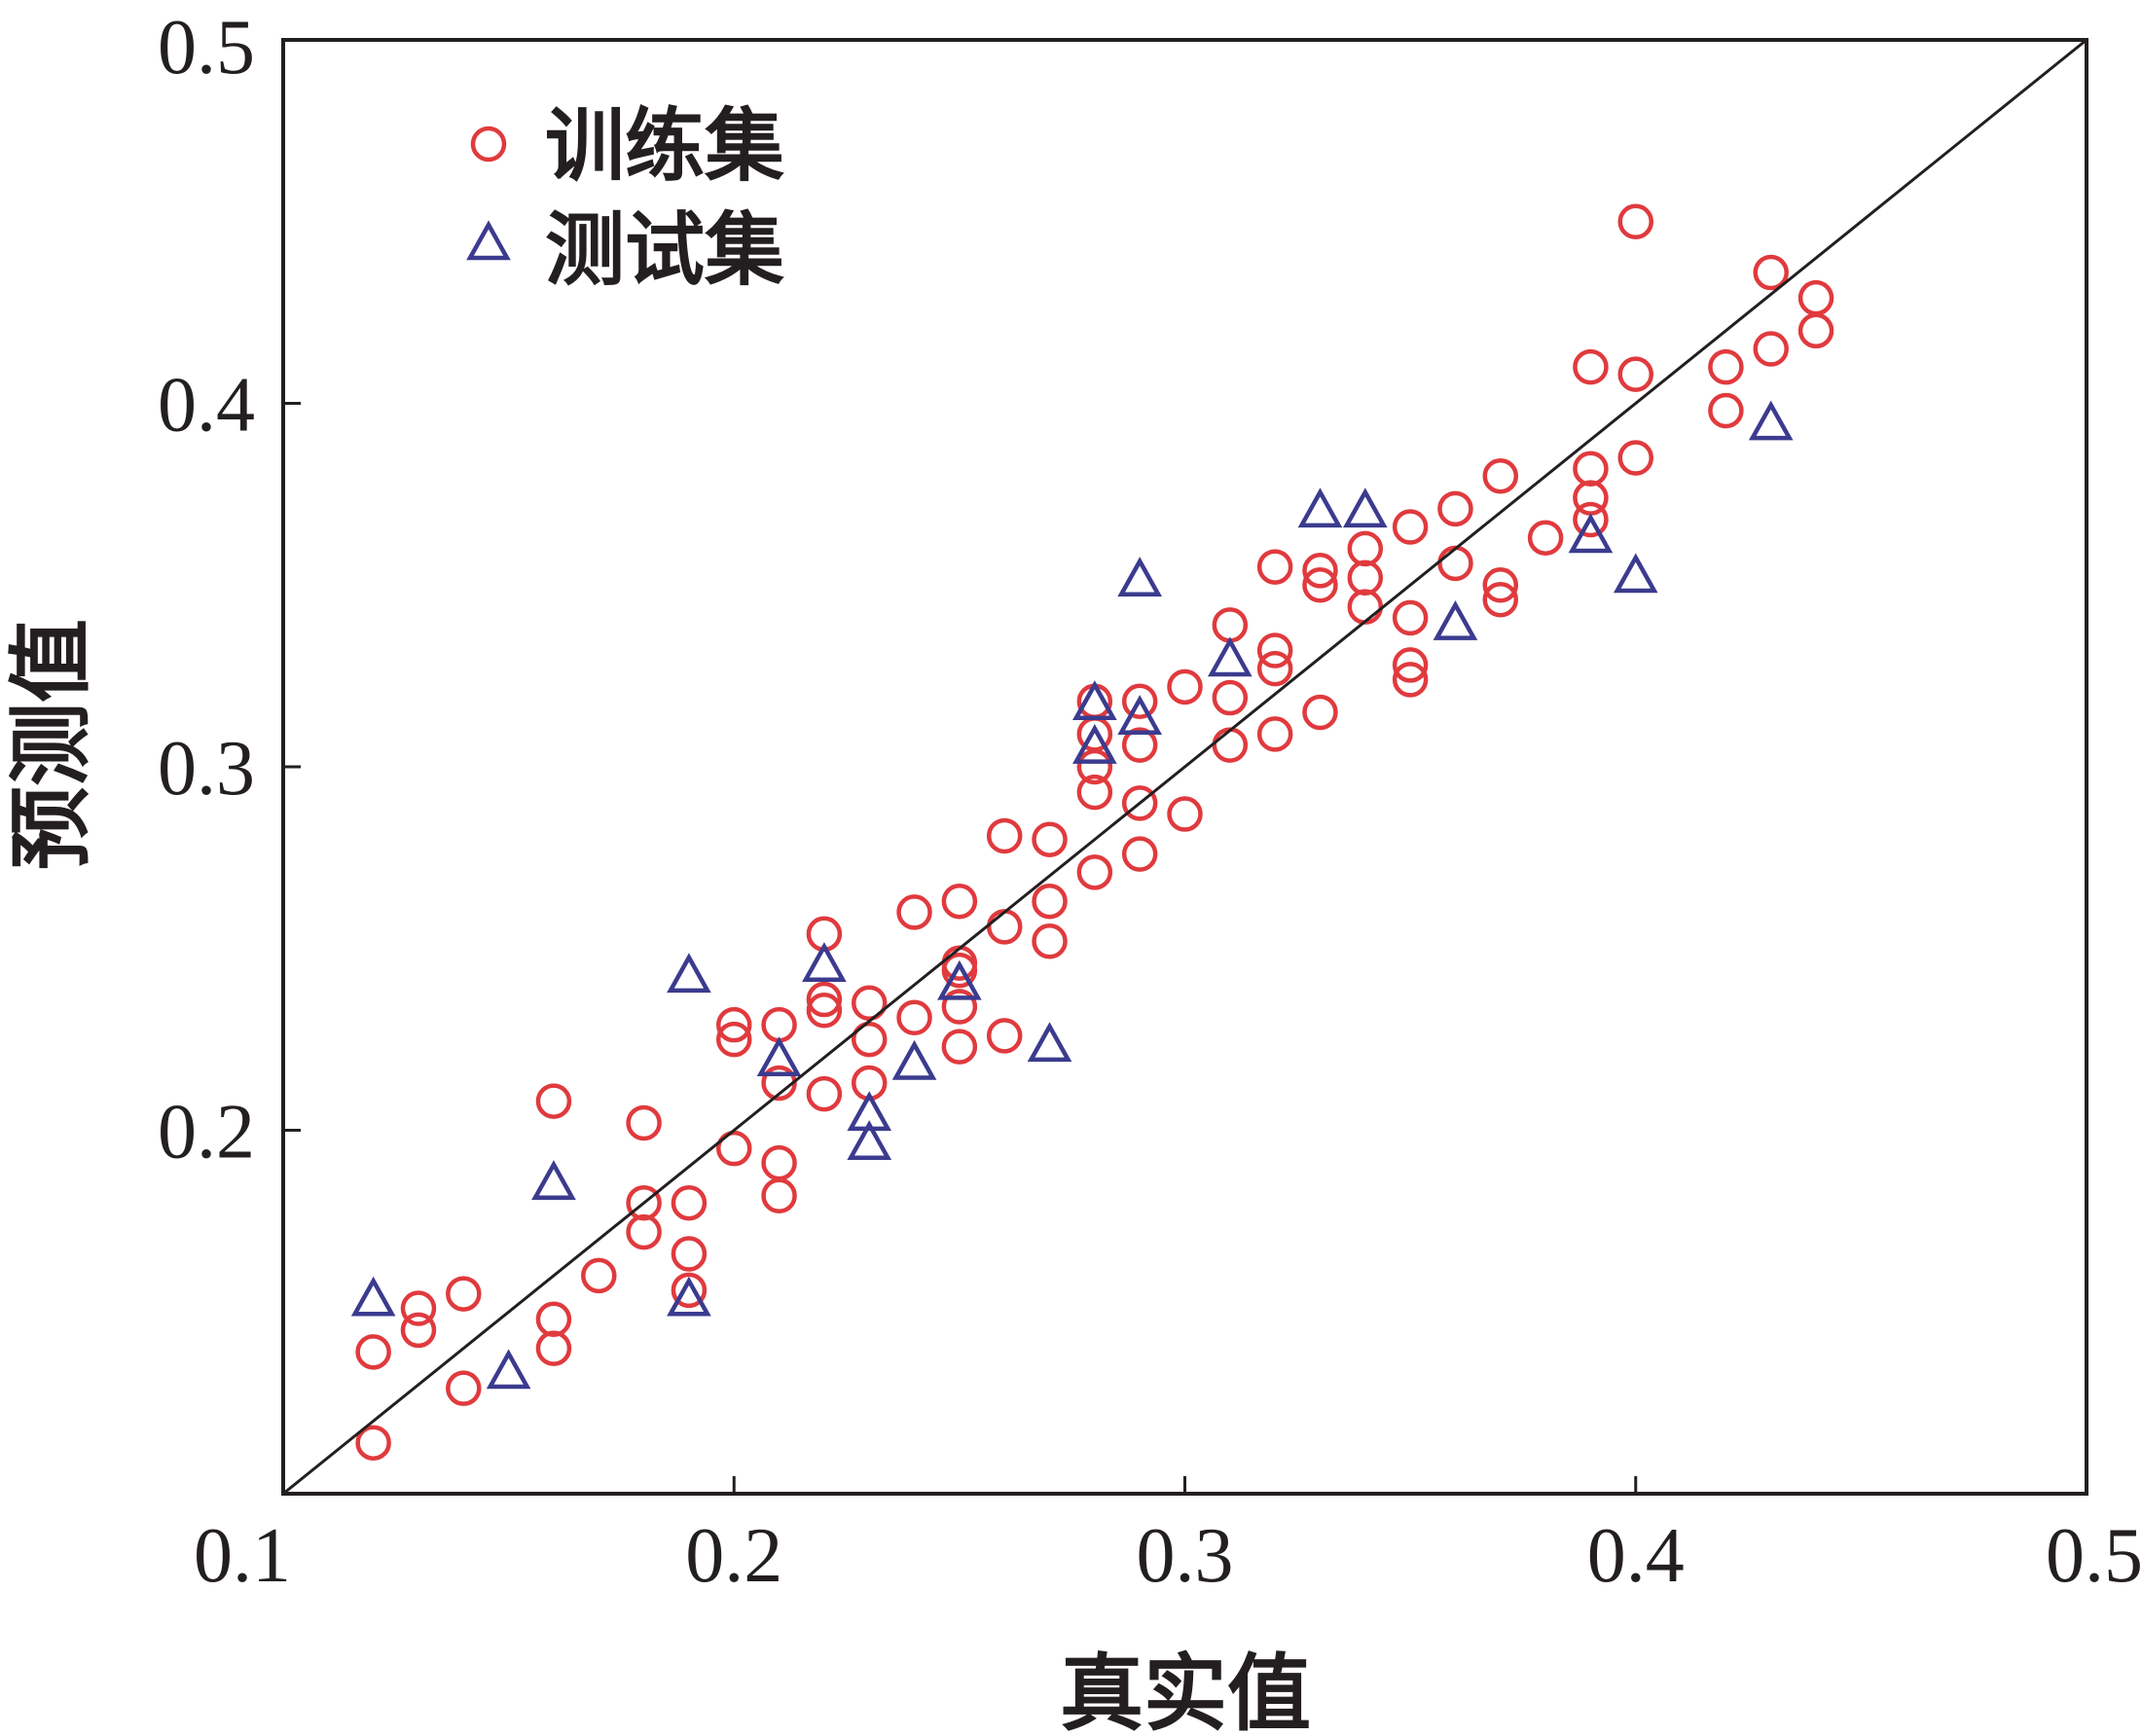 This screenshot has height=1736, width=2142. What do you see at coordinates (2094, 1556) in the screenshot?
I see `x-tick-label: 0.5` at bounding box center [2094, 1556].